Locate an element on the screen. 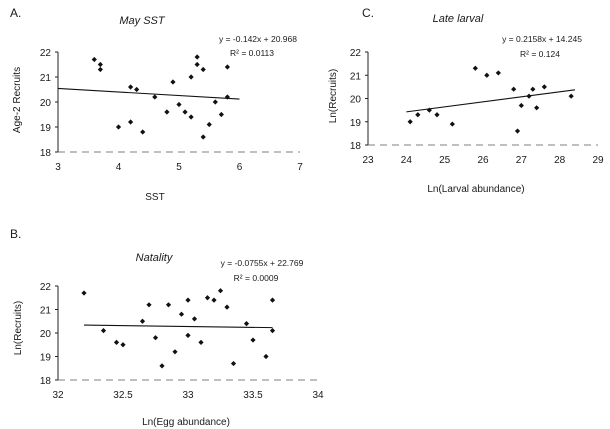  panel-c-xtick-label: 28 is located at coordinates (560, 160).